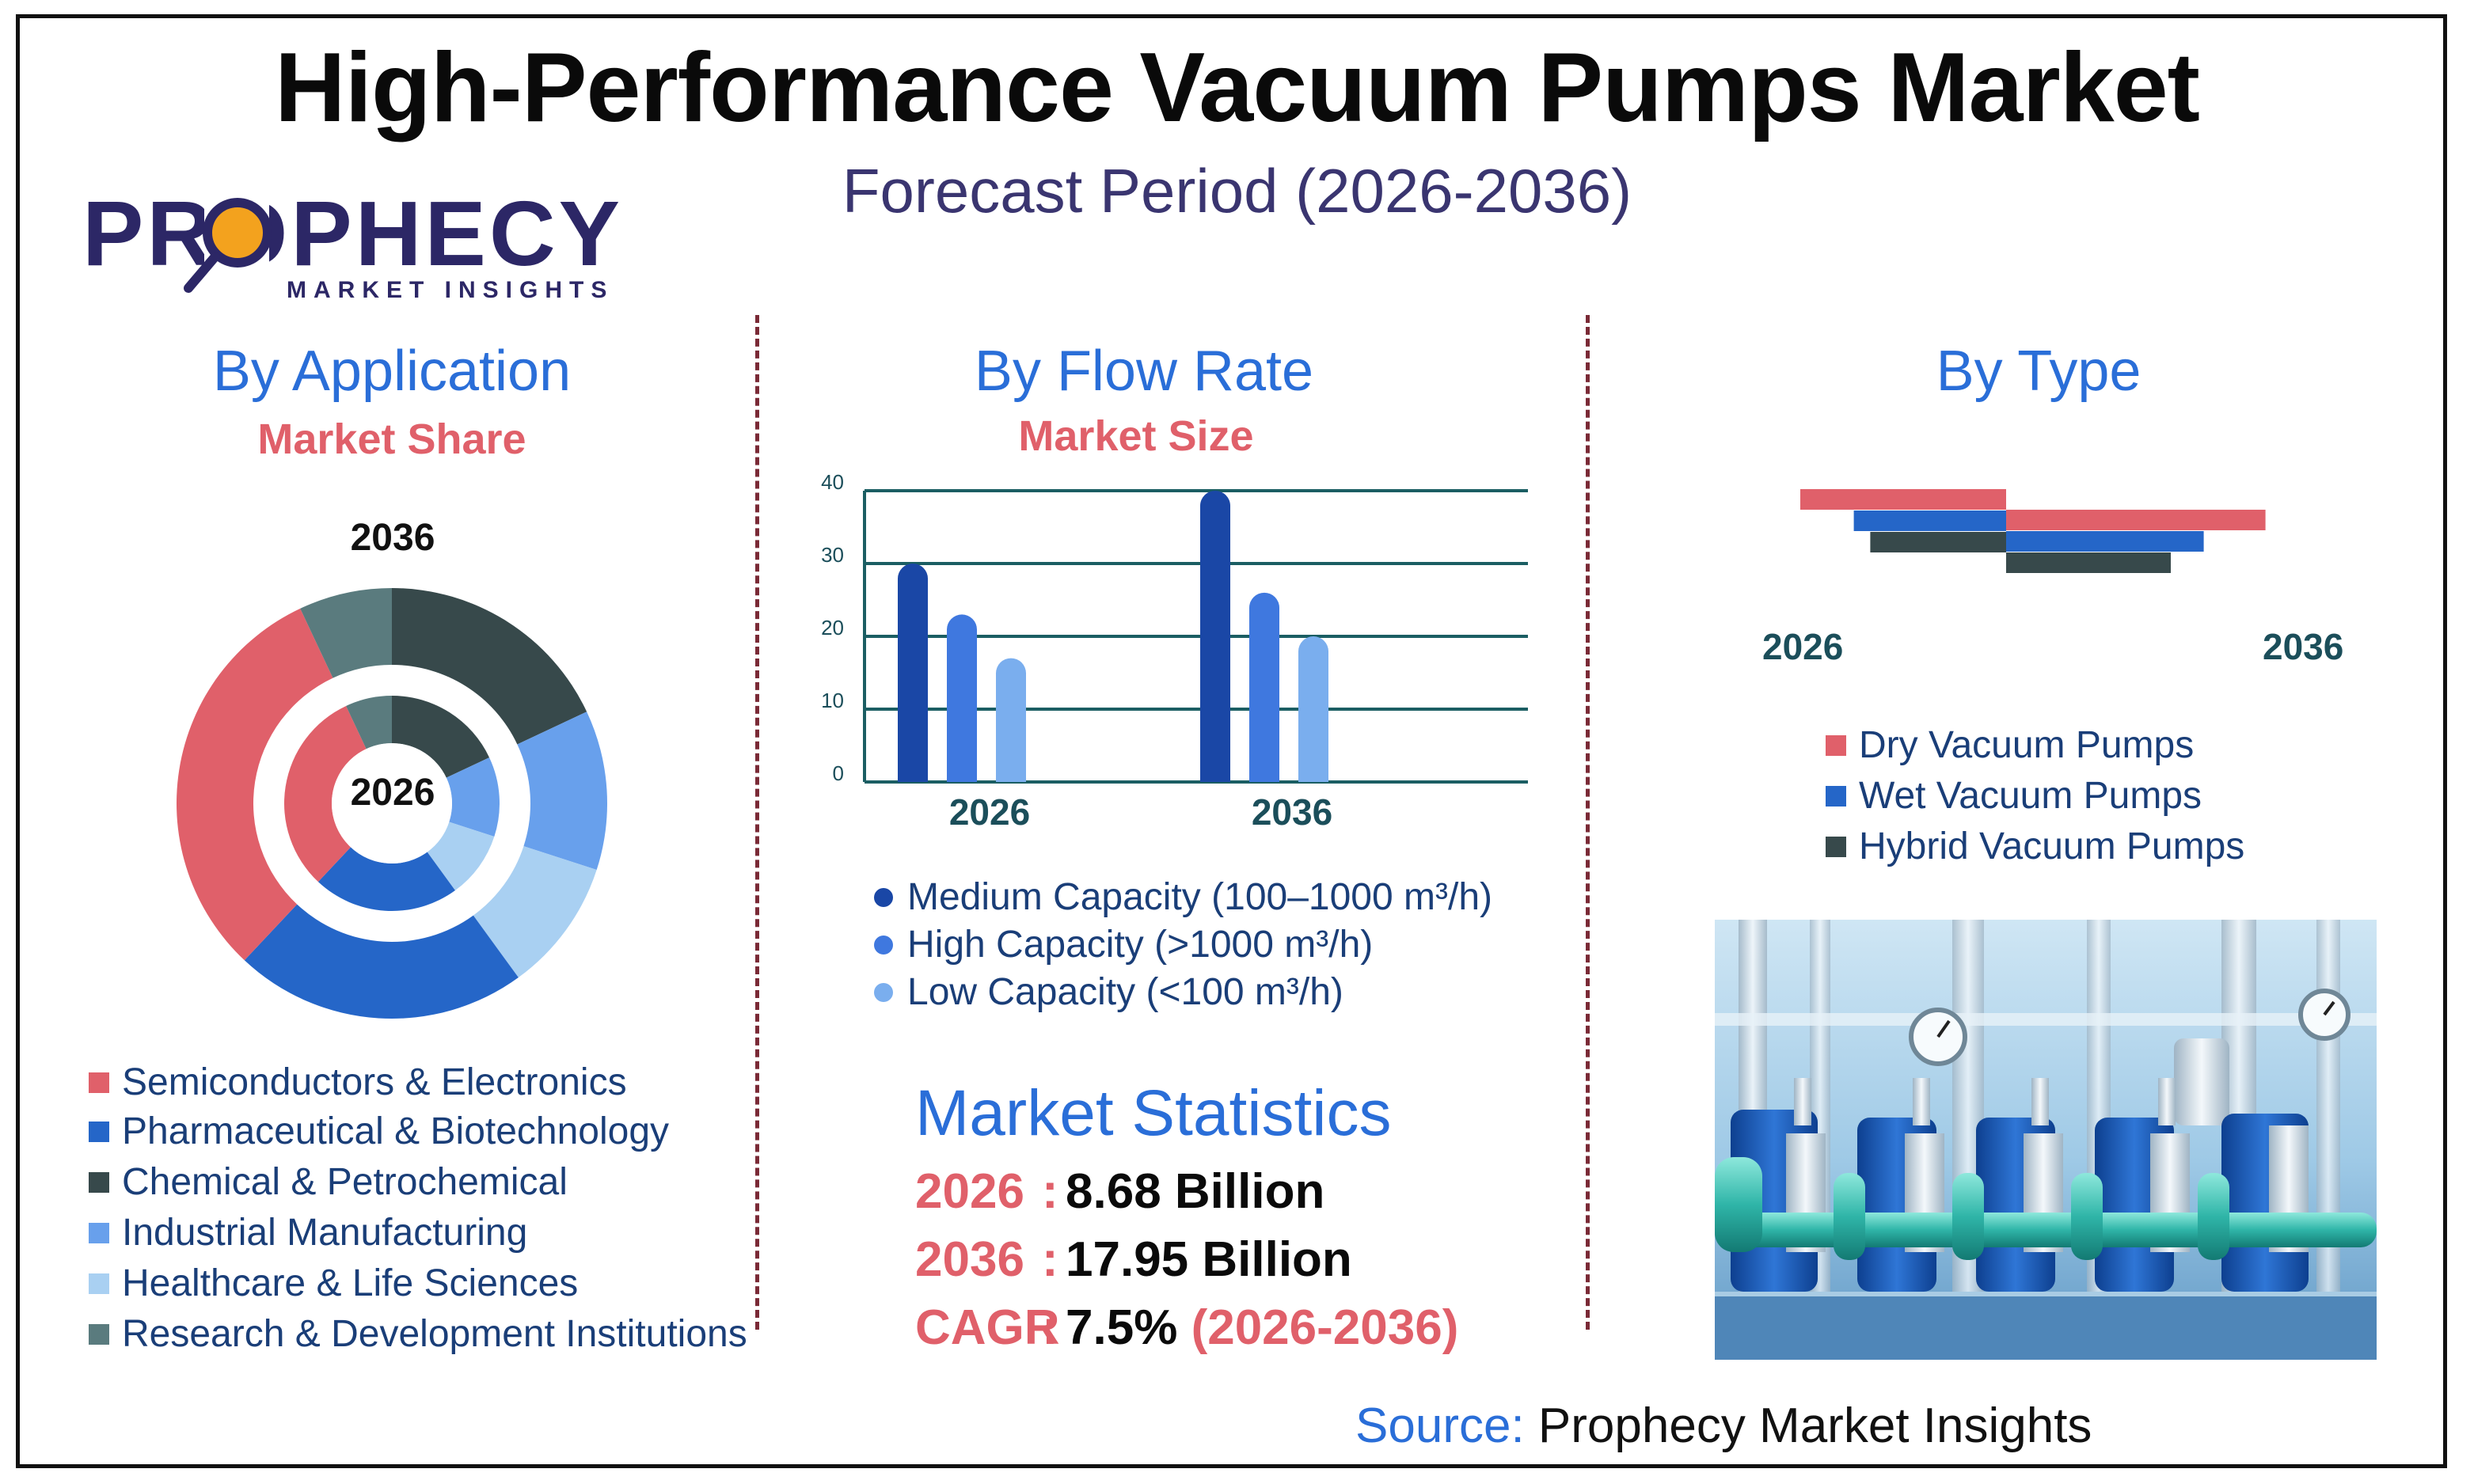 The width and height of the screenshot is (2474, 1484). I want to click on type-year-right: 2036, so click(2303, 646).